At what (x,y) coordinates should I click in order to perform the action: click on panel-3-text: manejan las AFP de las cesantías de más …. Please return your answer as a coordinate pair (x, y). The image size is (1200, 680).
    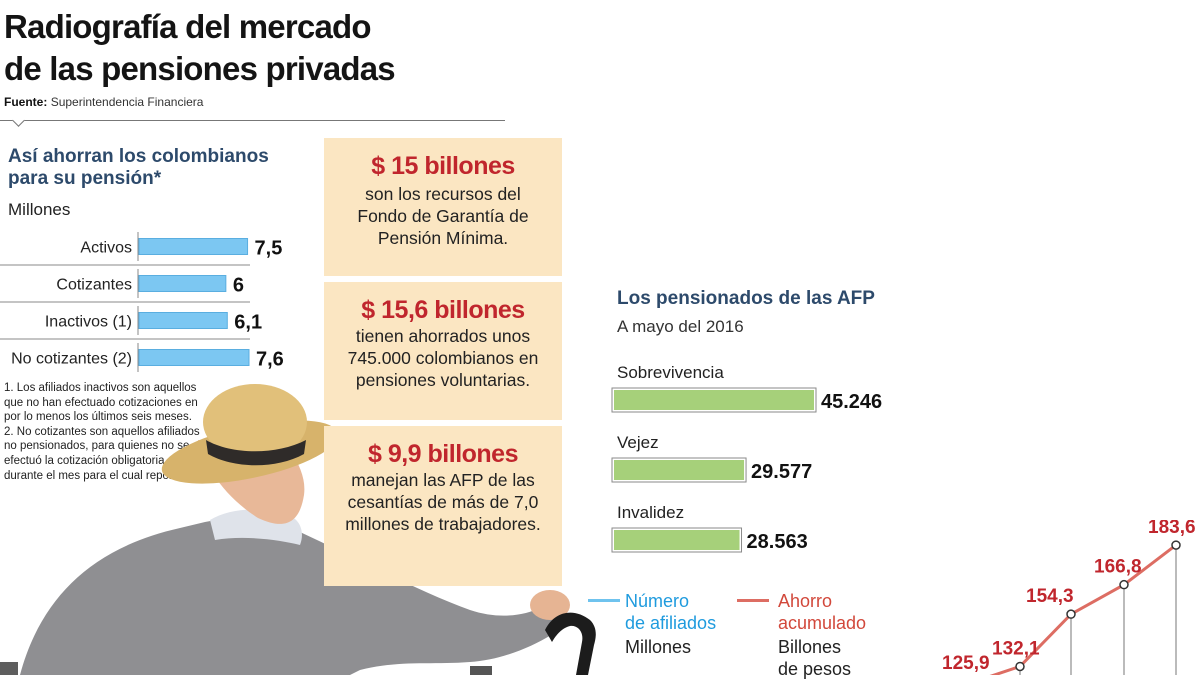
    Looking at the image, I should click on (443, 502).